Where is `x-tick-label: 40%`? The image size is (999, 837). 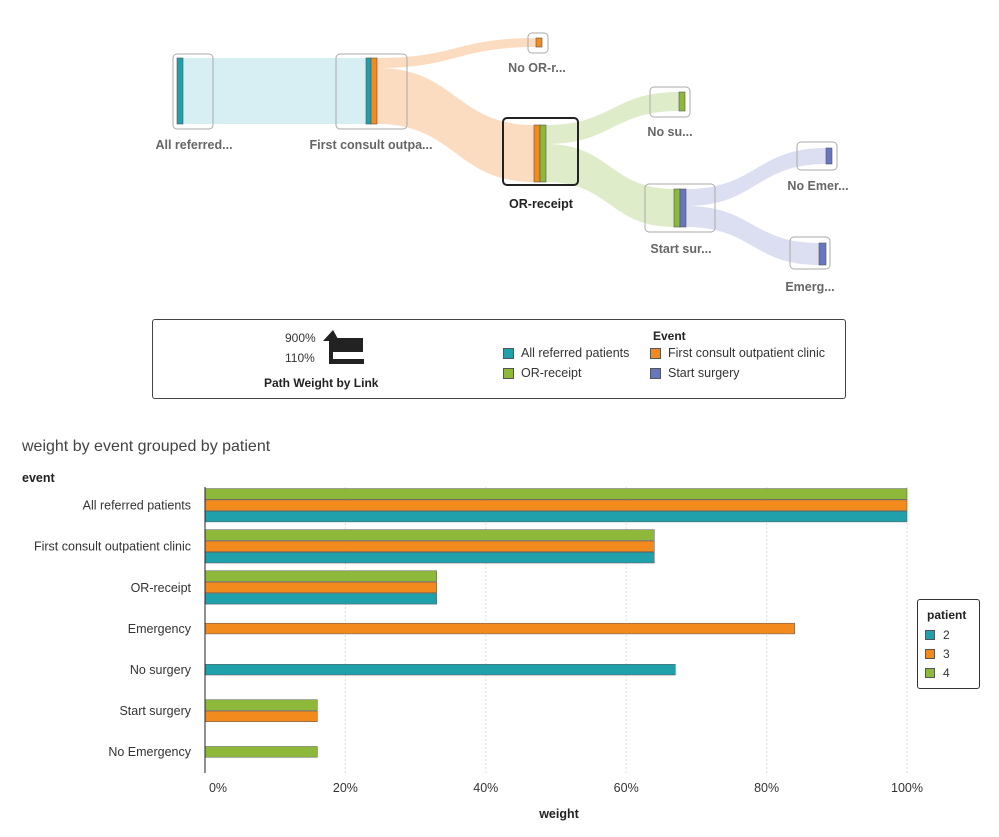
x-tick-label: 40% is located at coordinates (485, 788).